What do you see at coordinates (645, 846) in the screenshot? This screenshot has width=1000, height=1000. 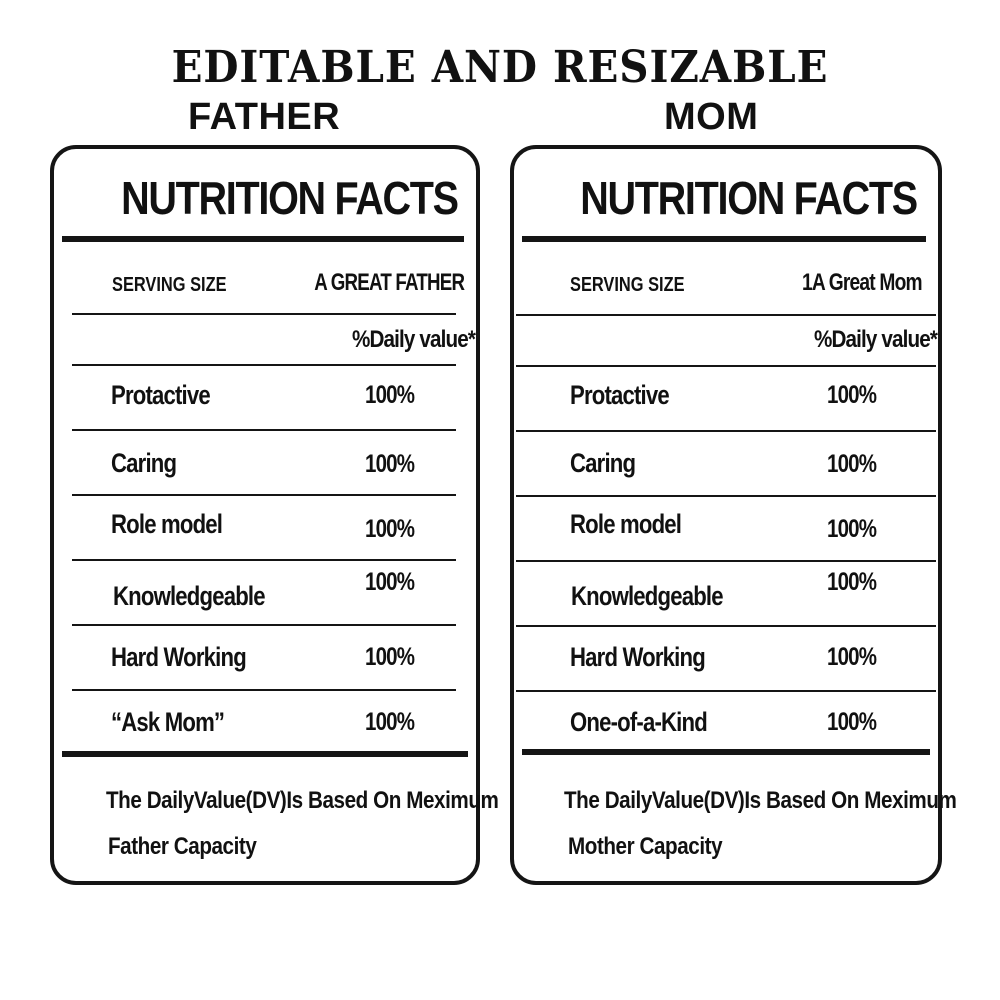 I see `footnote-line-2: Mother Capacity` at bounding box center [645, 846].